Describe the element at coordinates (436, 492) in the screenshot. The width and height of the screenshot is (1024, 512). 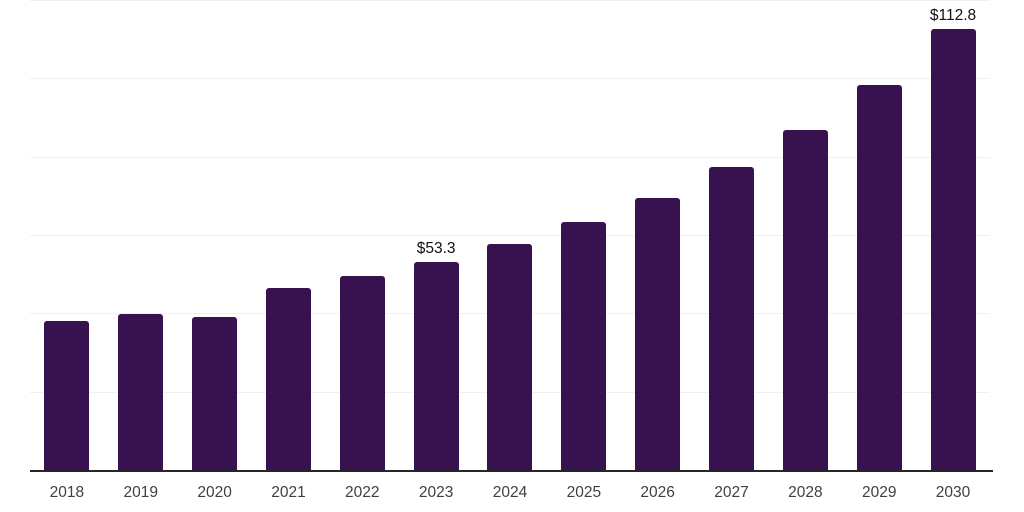
I see `x-tick-label-2023: 2023` at that location.